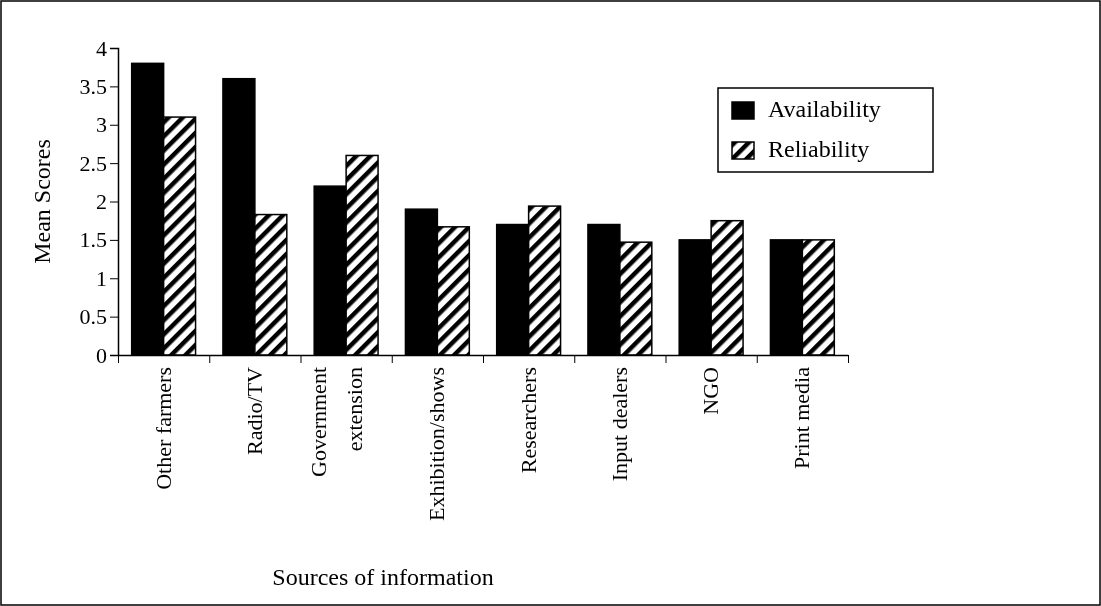  Describe the element at coordinates (711, 391) in the screenshot. I see `x-tick-label: NGO` at that location.